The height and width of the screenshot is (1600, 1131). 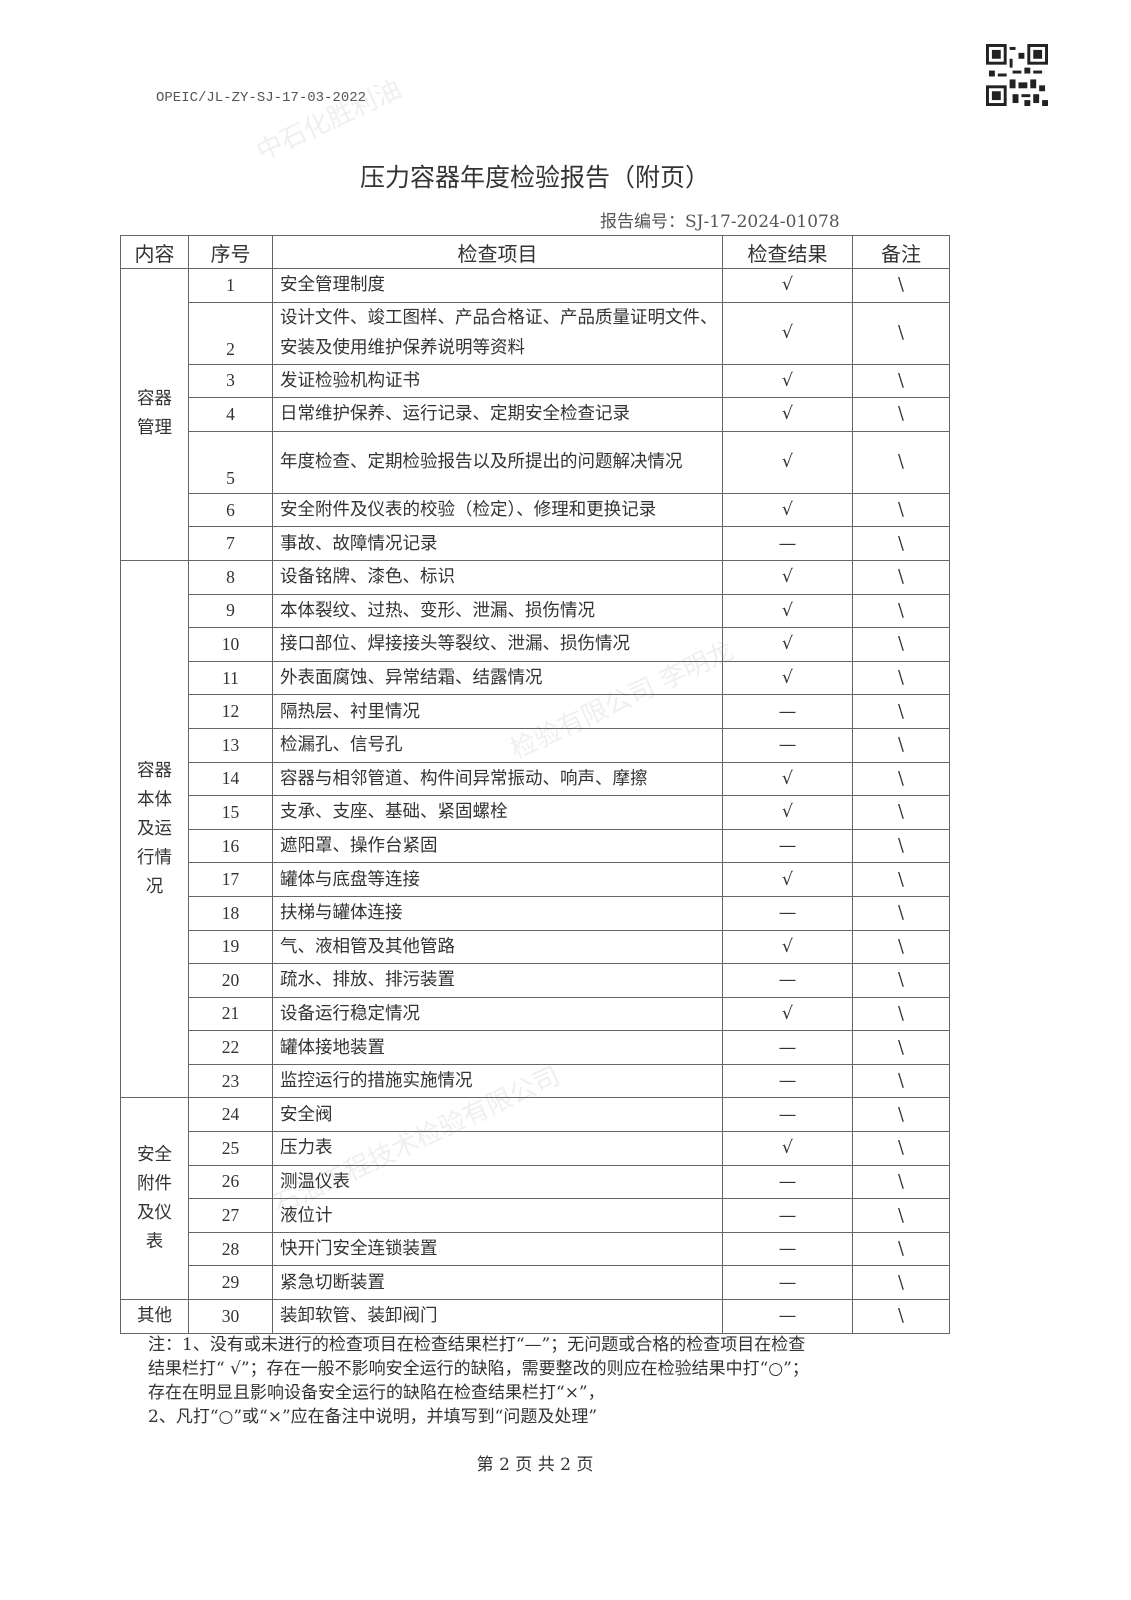 I want to click on row-number: 7, so click(x=230, y=543).